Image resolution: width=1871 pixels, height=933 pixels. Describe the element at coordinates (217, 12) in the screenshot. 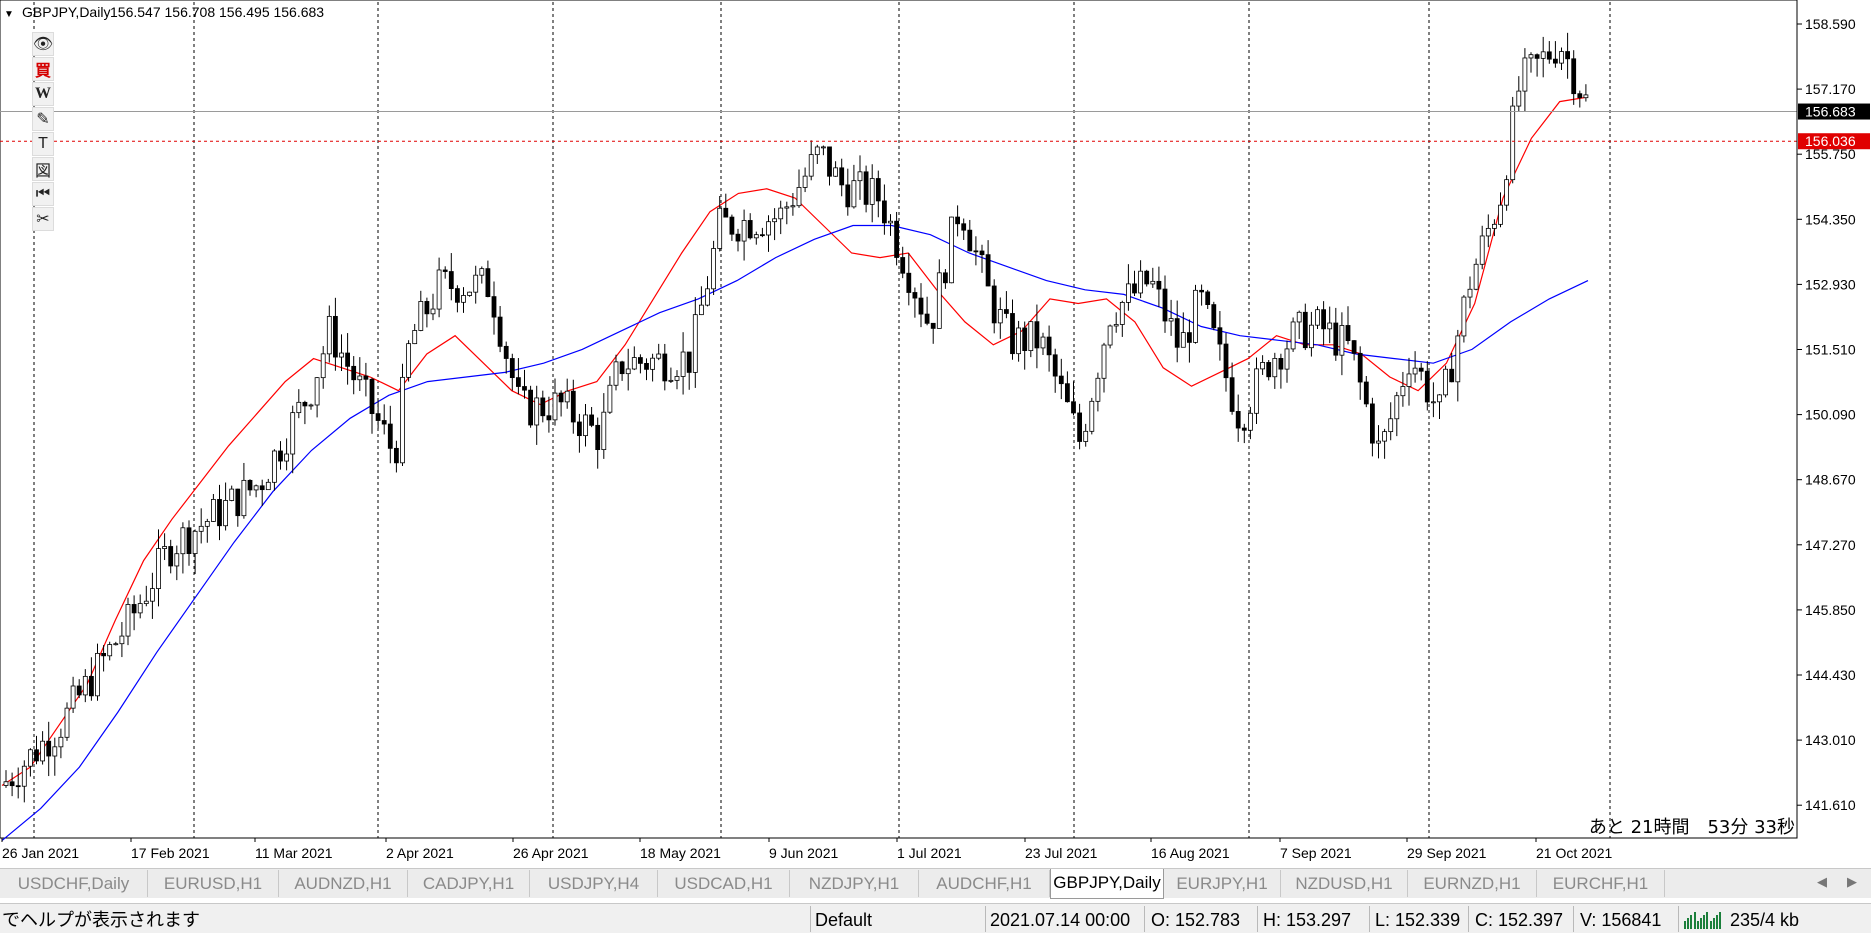

I see `header-ohlc: 156.547 156.708 156.495 156.683` at that location.